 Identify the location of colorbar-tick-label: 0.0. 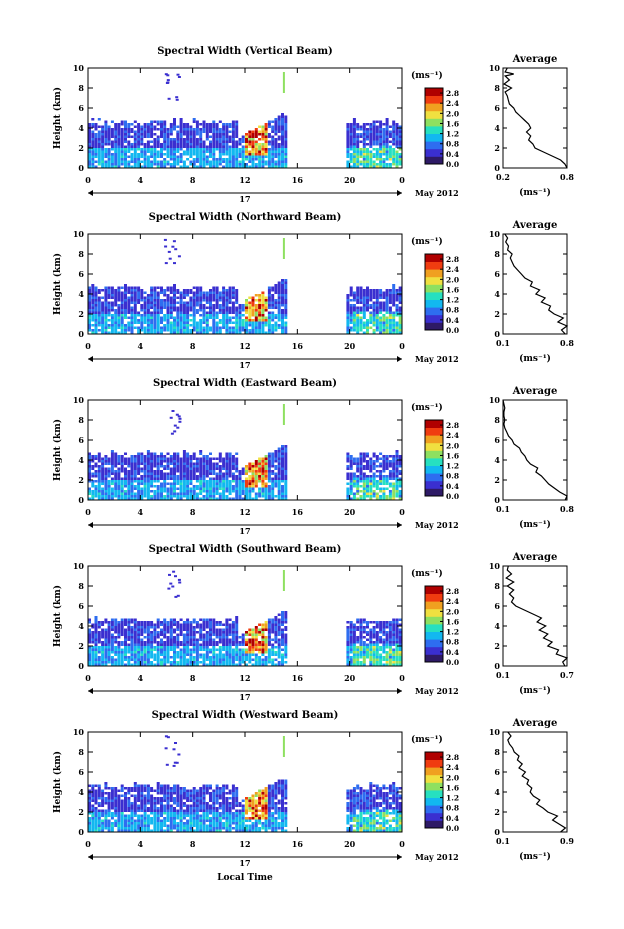
(452, 164).